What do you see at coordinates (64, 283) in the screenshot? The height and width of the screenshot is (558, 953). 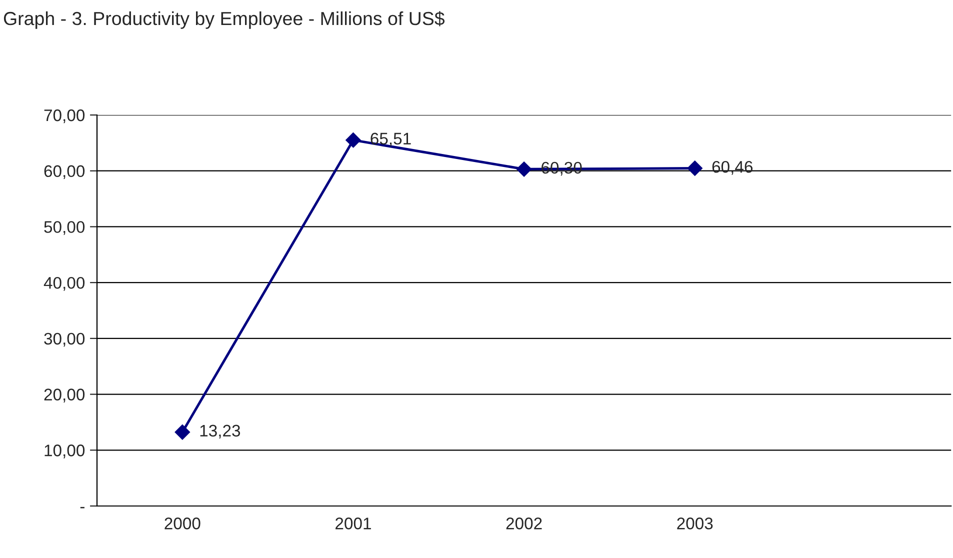 I see `y-tick-label: 40,00` at bounding box center [64, 283].